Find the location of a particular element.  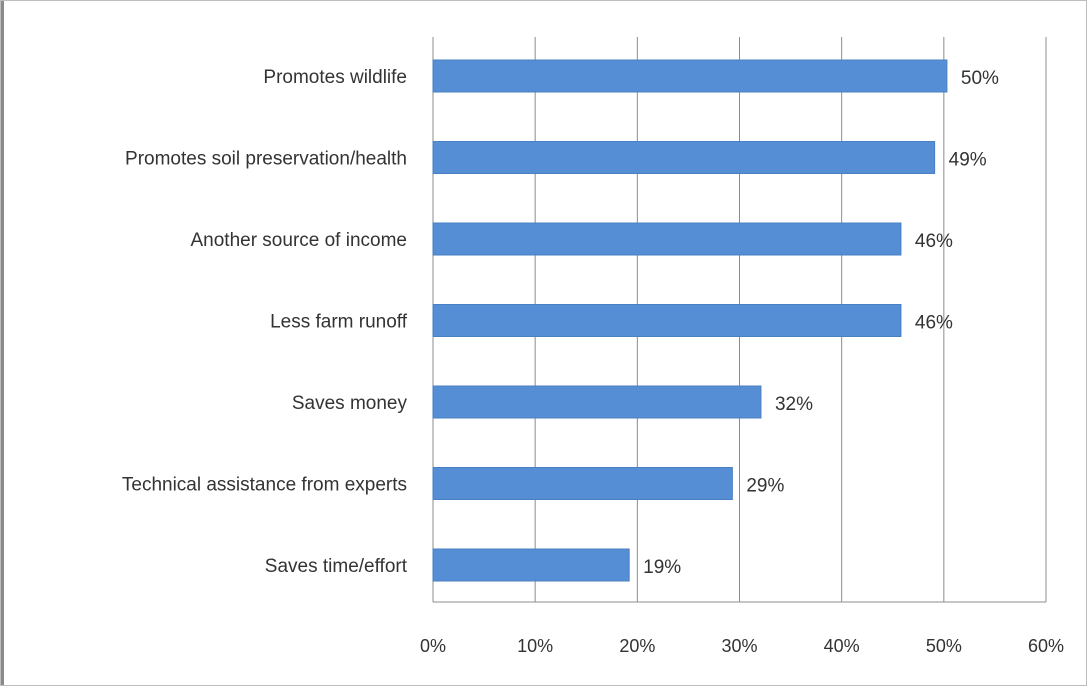

x-tick-label: 10% is located at coordinates (535, 646).